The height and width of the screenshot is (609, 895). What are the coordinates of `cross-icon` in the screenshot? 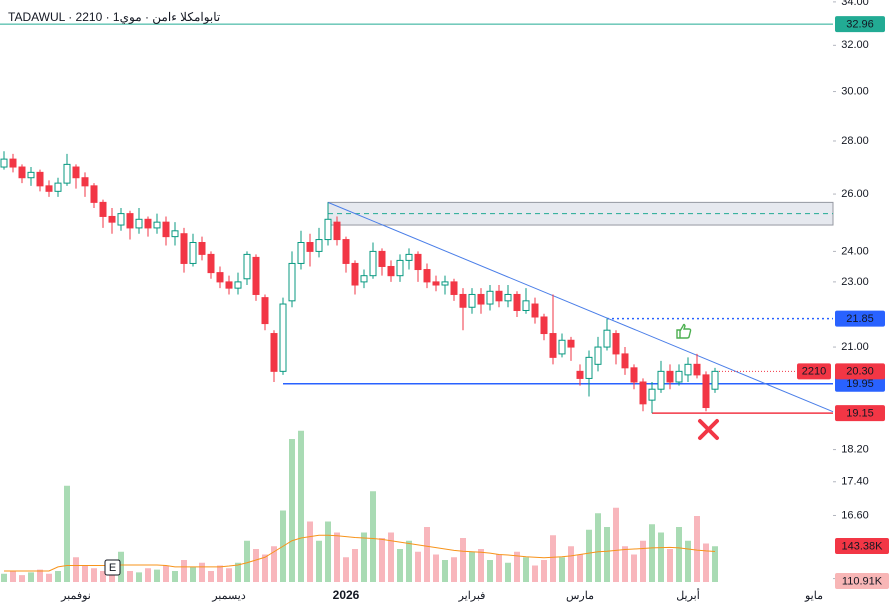 It's located at (708, 429).